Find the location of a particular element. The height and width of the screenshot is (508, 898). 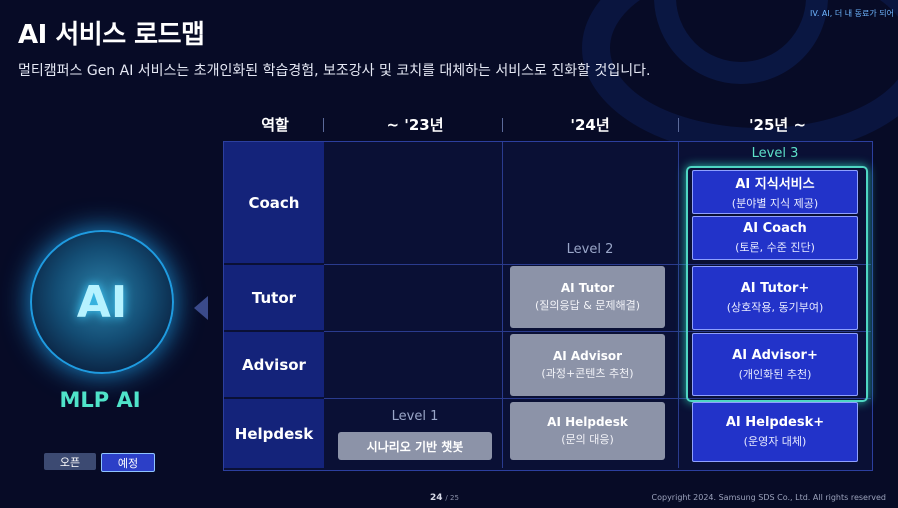

legend-tag-planned: 예정 is located at coordinates (128, 462).